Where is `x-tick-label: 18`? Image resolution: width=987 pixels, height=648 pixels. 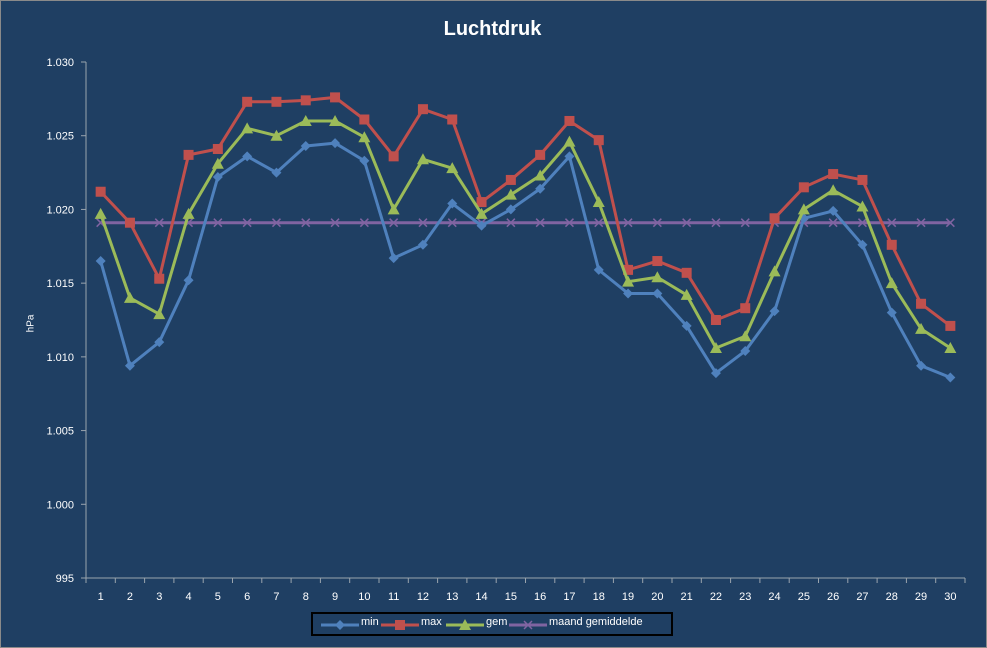 x-tick-label: 18 is located at coordinates (599, 597).